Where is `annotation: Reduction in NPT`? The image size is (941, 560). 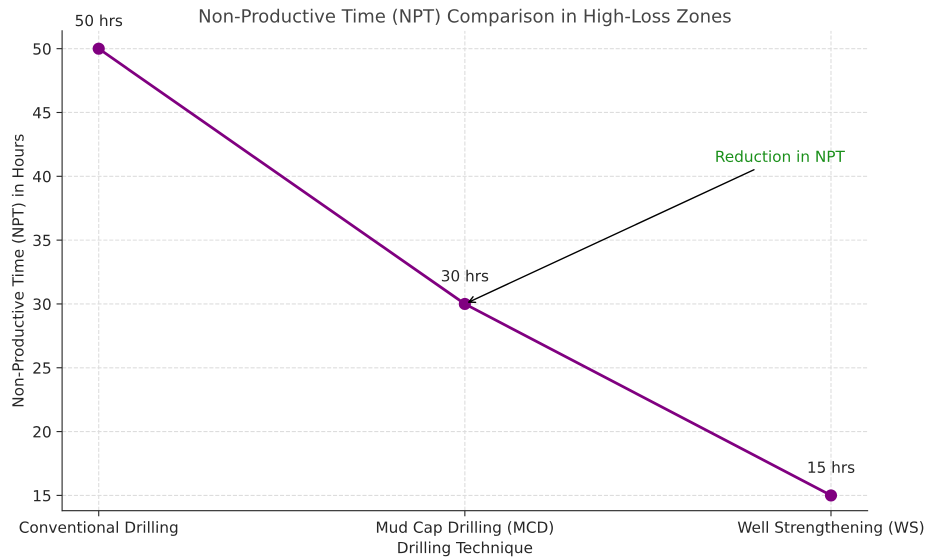 annotation: Reduction in NPT is located at coordinates (780, 156).